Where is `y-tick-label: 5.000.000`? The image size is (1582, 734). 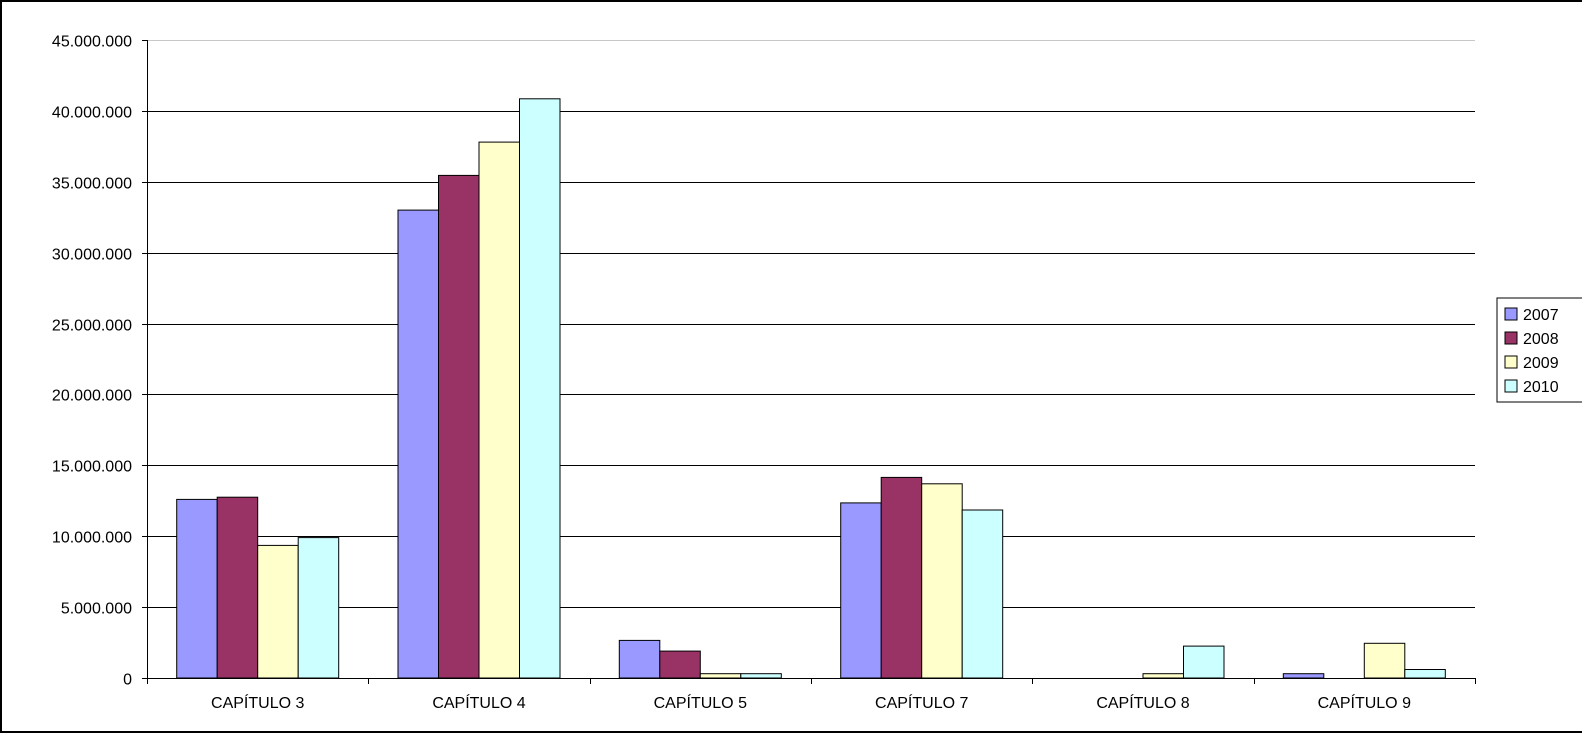 y-tick-label: 5.000.000 is located at coordinates (96, 609).